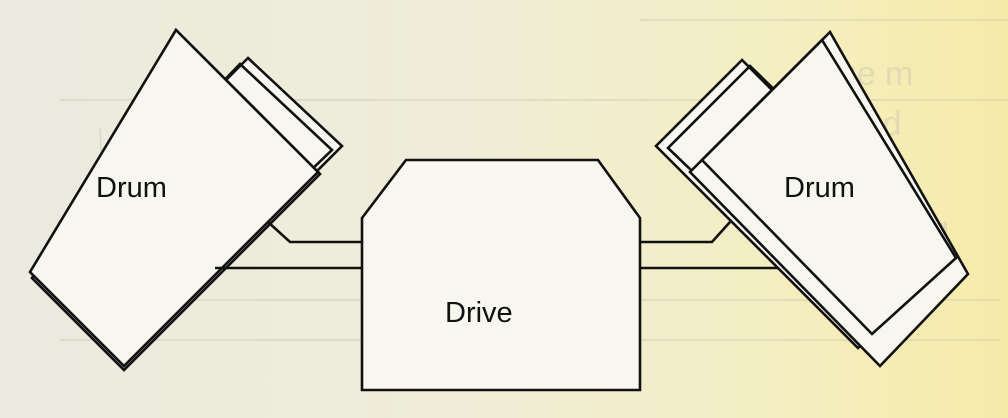 The width and height of the screenshot is (1008, 418). Describe the element at coordinates (479, 313) in the screenshot. I see `drive-label: Drive` at that location.